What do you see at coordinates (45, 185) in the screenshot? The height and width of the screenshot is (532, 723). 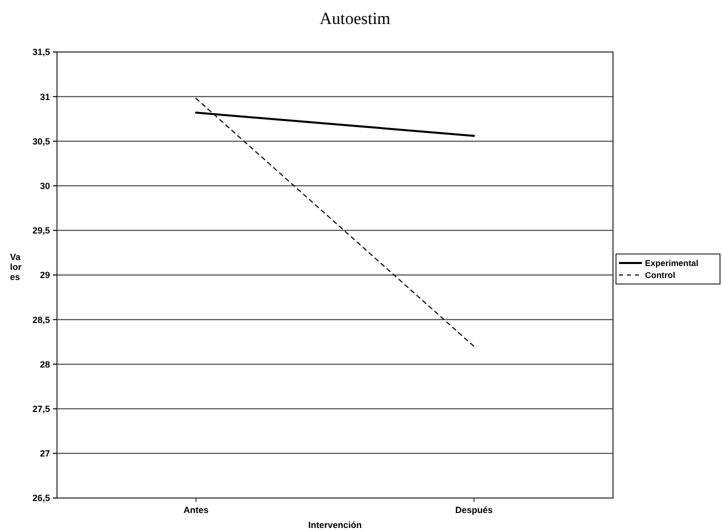 I see `y-tick-label: 30` at bounding box center [45, 185].